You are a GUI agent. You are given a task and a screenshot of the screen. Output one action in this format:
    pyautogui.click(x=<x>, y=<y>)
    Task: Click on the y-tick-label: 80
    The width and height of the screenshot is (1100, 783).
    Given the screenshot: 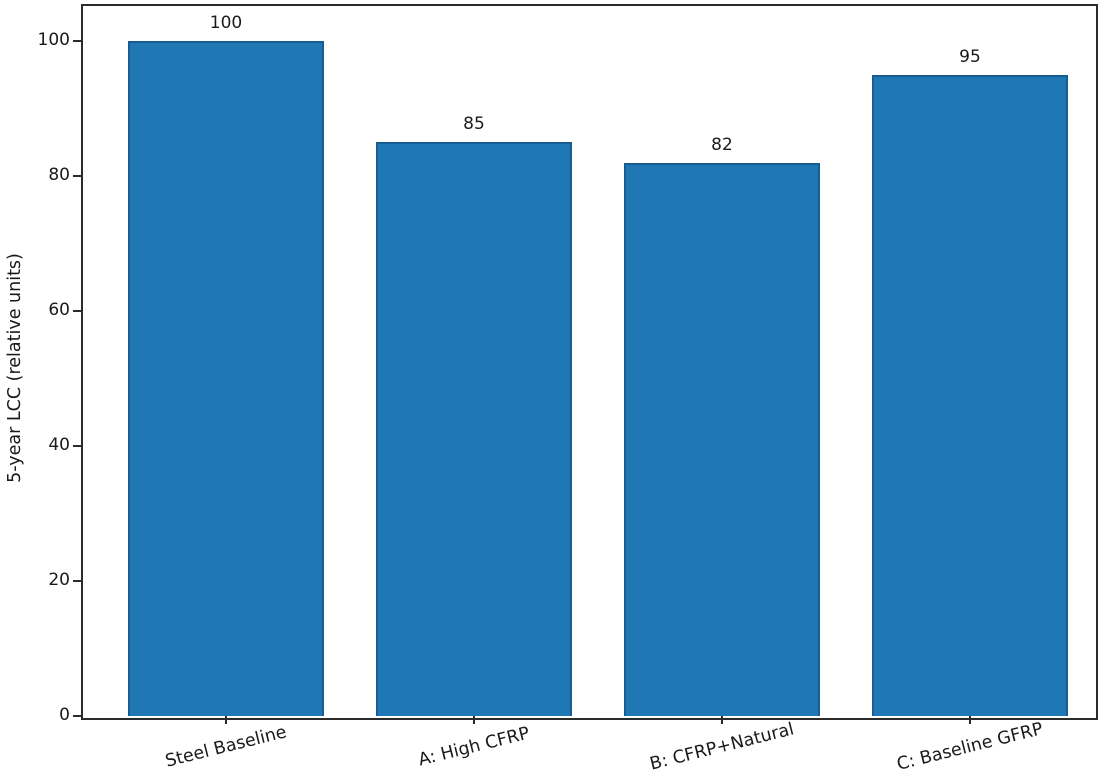 What is the action you would take?
    pyautogui.click(x=59, y=175)
    